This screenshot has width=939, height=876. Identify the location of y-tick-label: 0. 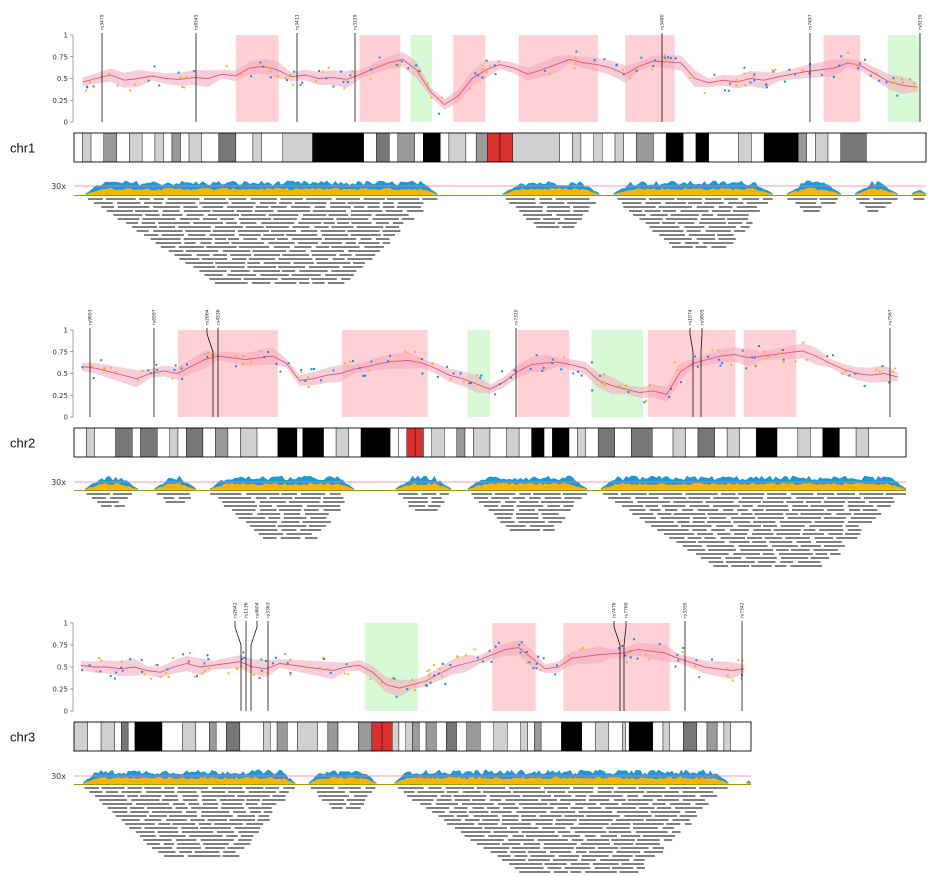
(66, 712).